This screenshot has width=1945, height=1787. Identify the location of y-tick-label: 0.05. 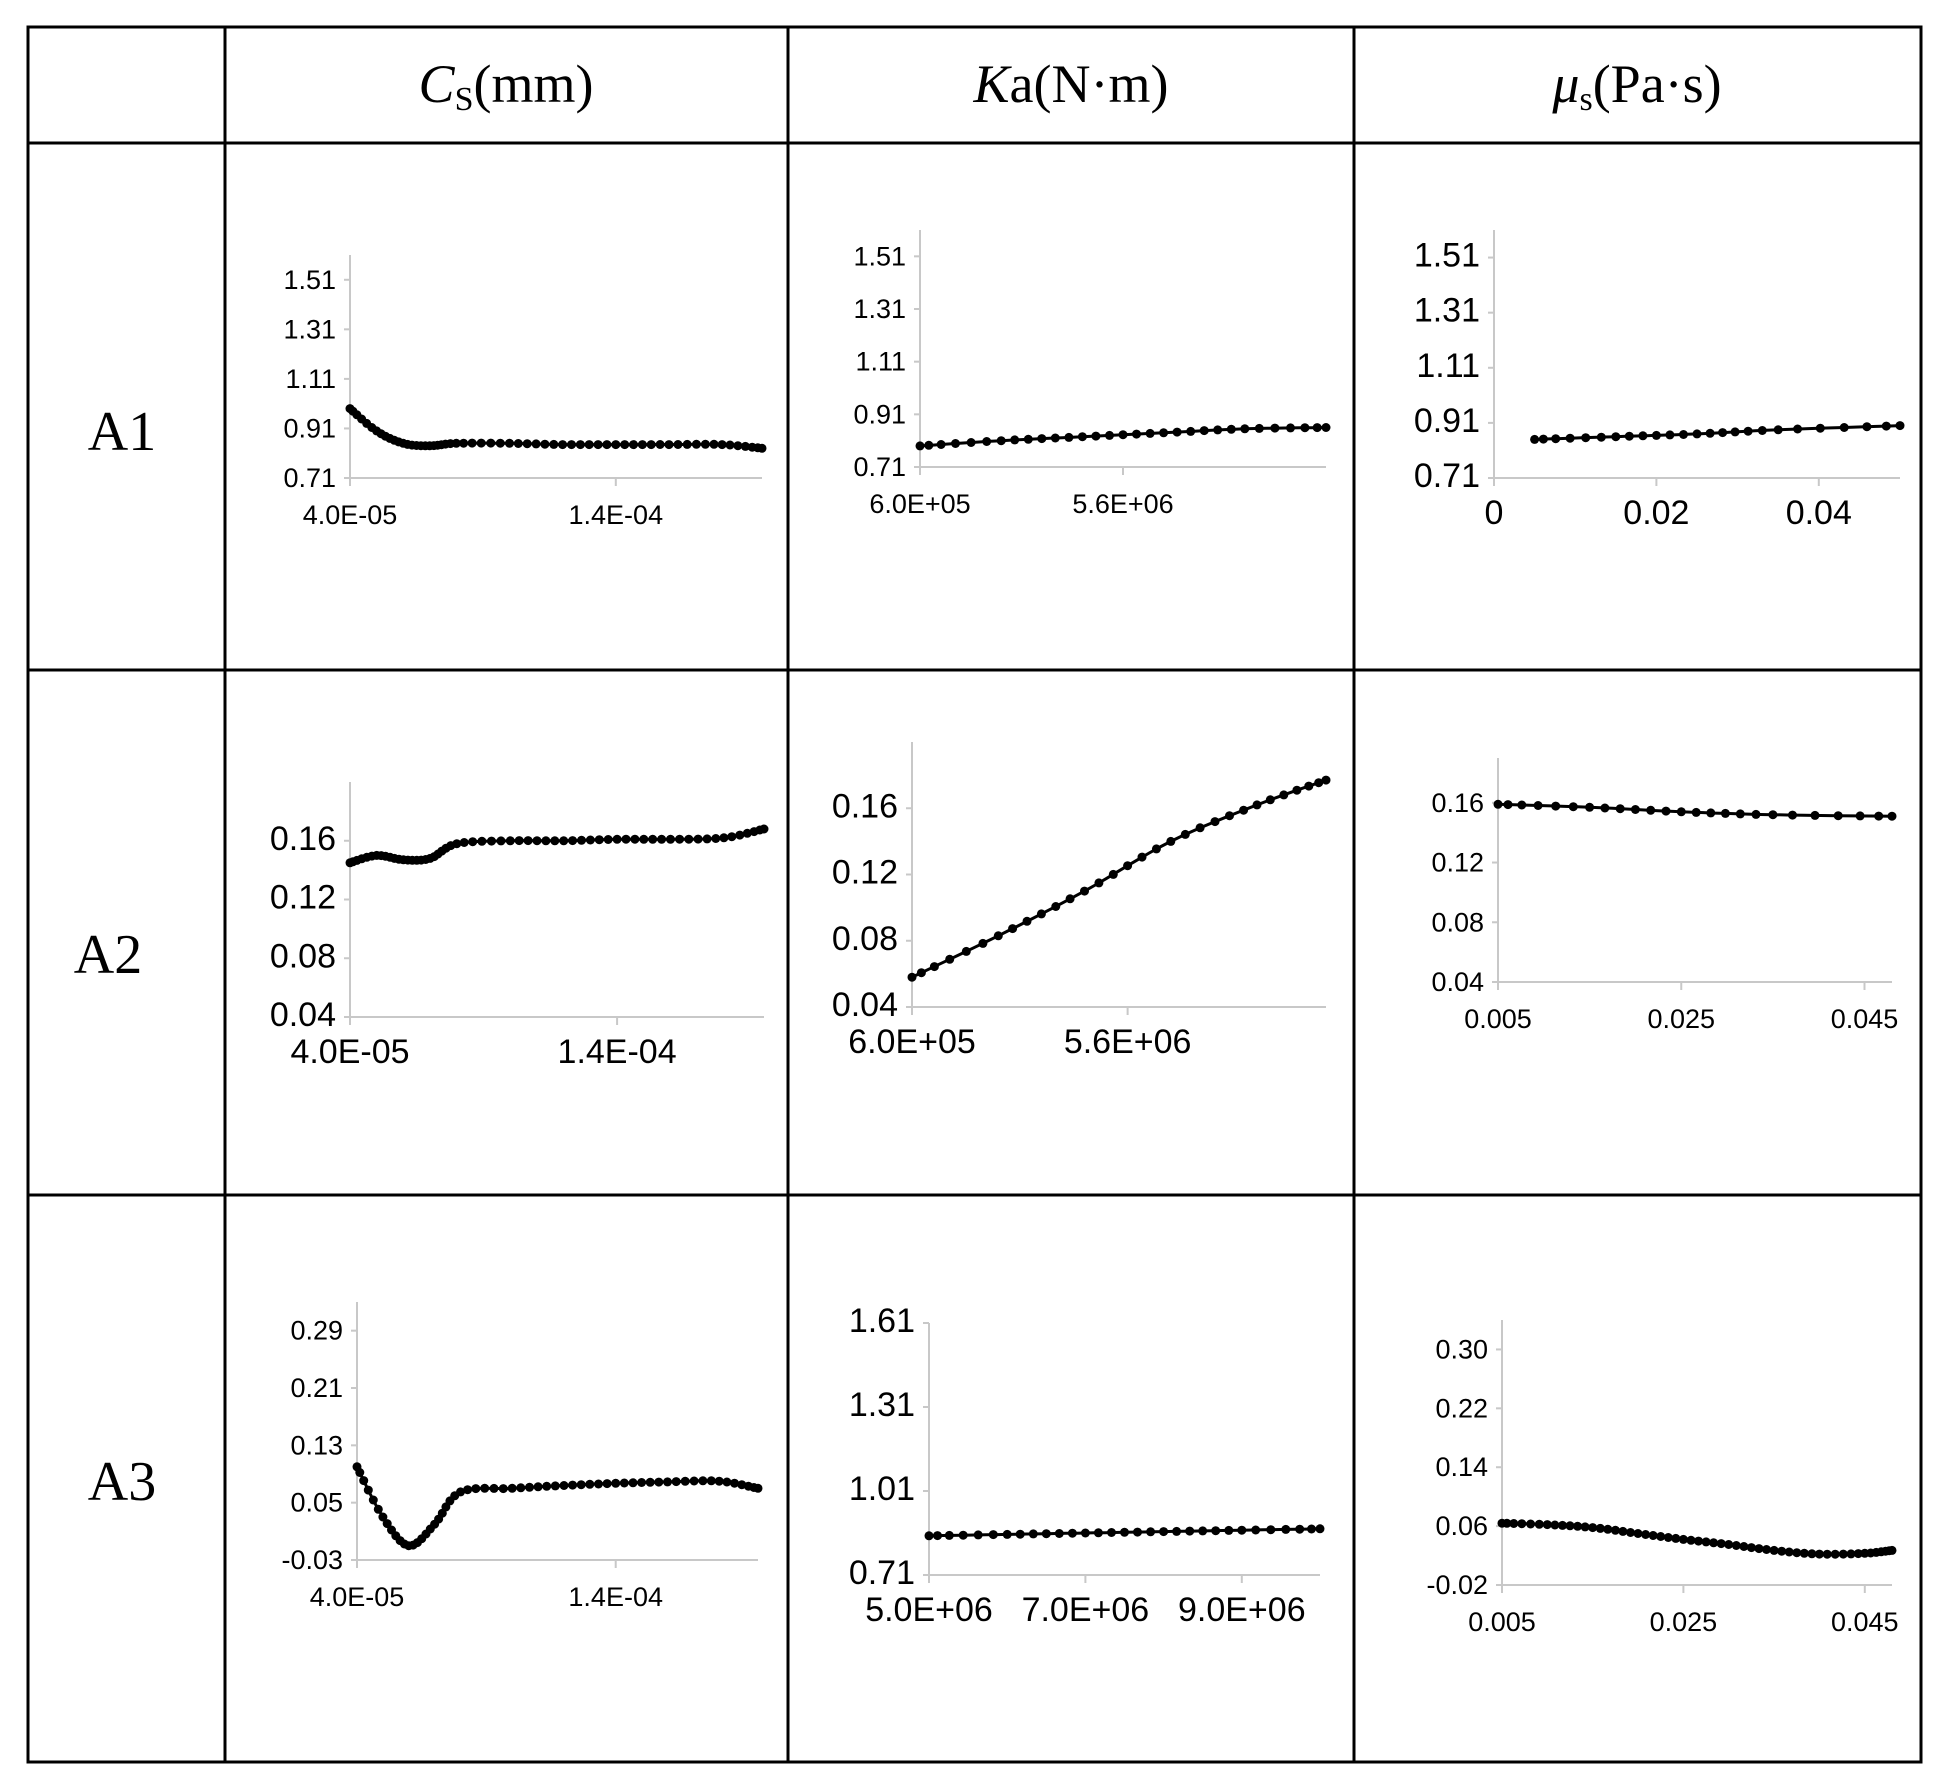
(316, 1503).